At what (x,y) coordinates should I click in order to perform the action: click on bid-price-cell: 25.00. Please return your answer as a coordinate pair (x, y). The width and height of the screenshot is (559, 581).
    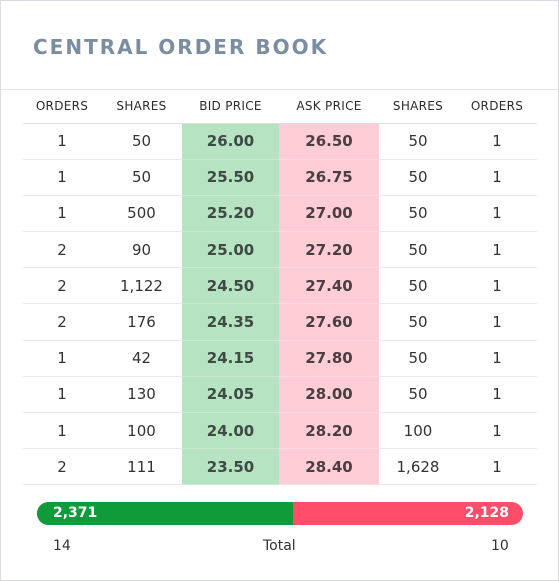
    Looking at the image, I should click on (230, 250).